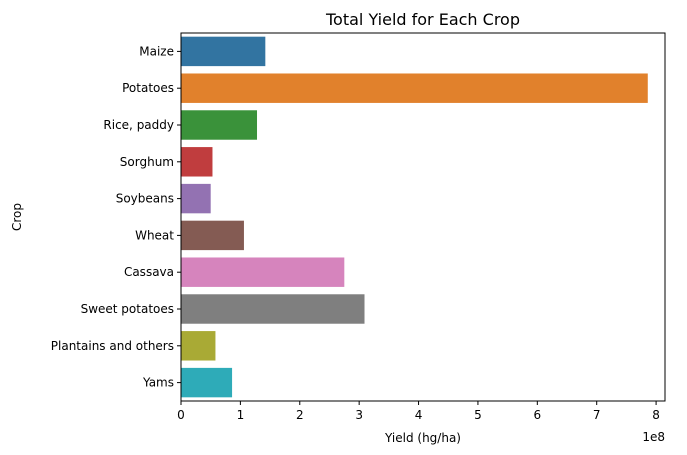 The image size is (687, 455). What do you see at coordinates (597, 415) in the screenshot?
I see `x-tick-label: 7` at bounding box center [597, 415].